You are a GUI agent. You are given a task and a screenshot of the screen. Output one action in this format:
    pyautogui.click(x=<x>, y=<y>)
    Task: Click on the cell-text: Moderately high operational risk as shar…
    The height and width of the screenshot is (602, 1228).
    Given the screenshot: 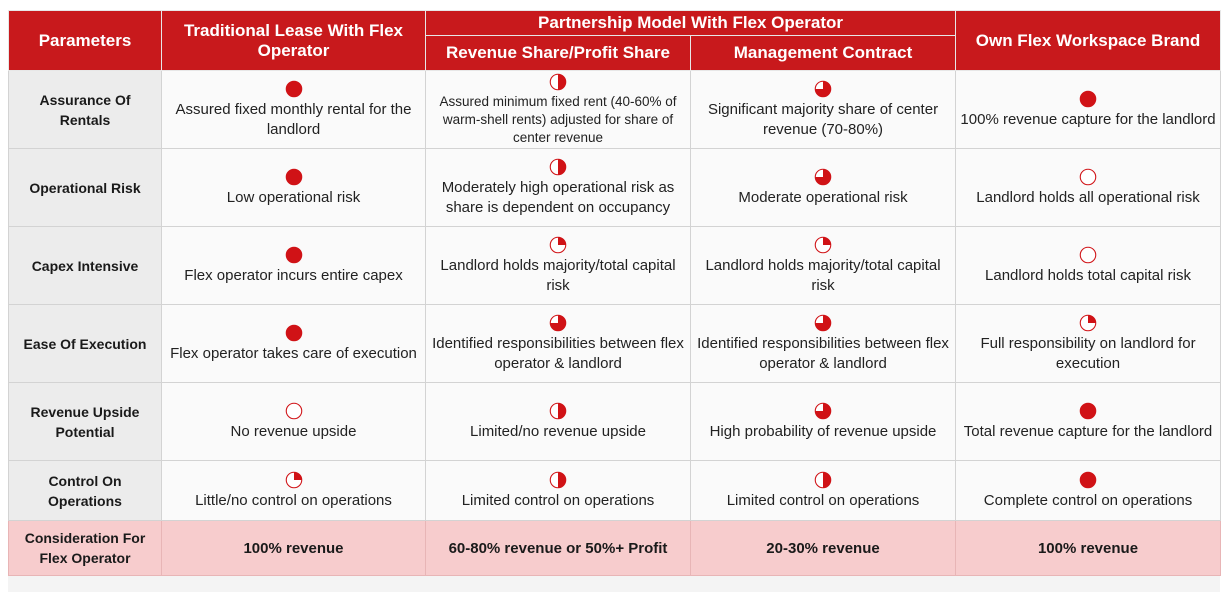 What is the action you would take?
    pyautogui.click(x=558, y=197)
    